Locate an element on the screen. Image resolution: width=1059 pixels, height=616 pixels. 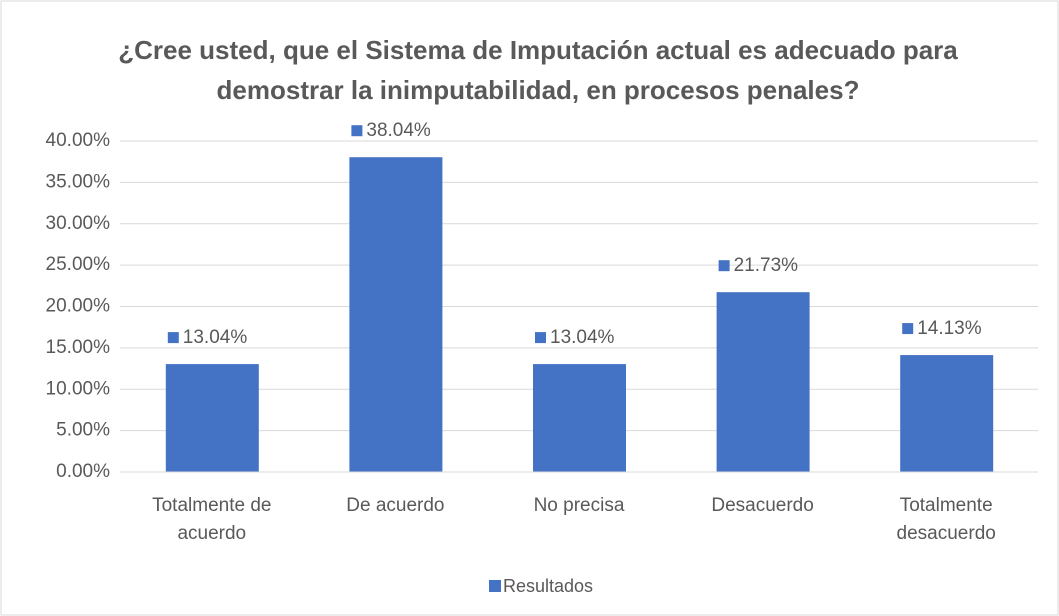
y-tick-label: 0.00% is located at coordinates (83, 471).